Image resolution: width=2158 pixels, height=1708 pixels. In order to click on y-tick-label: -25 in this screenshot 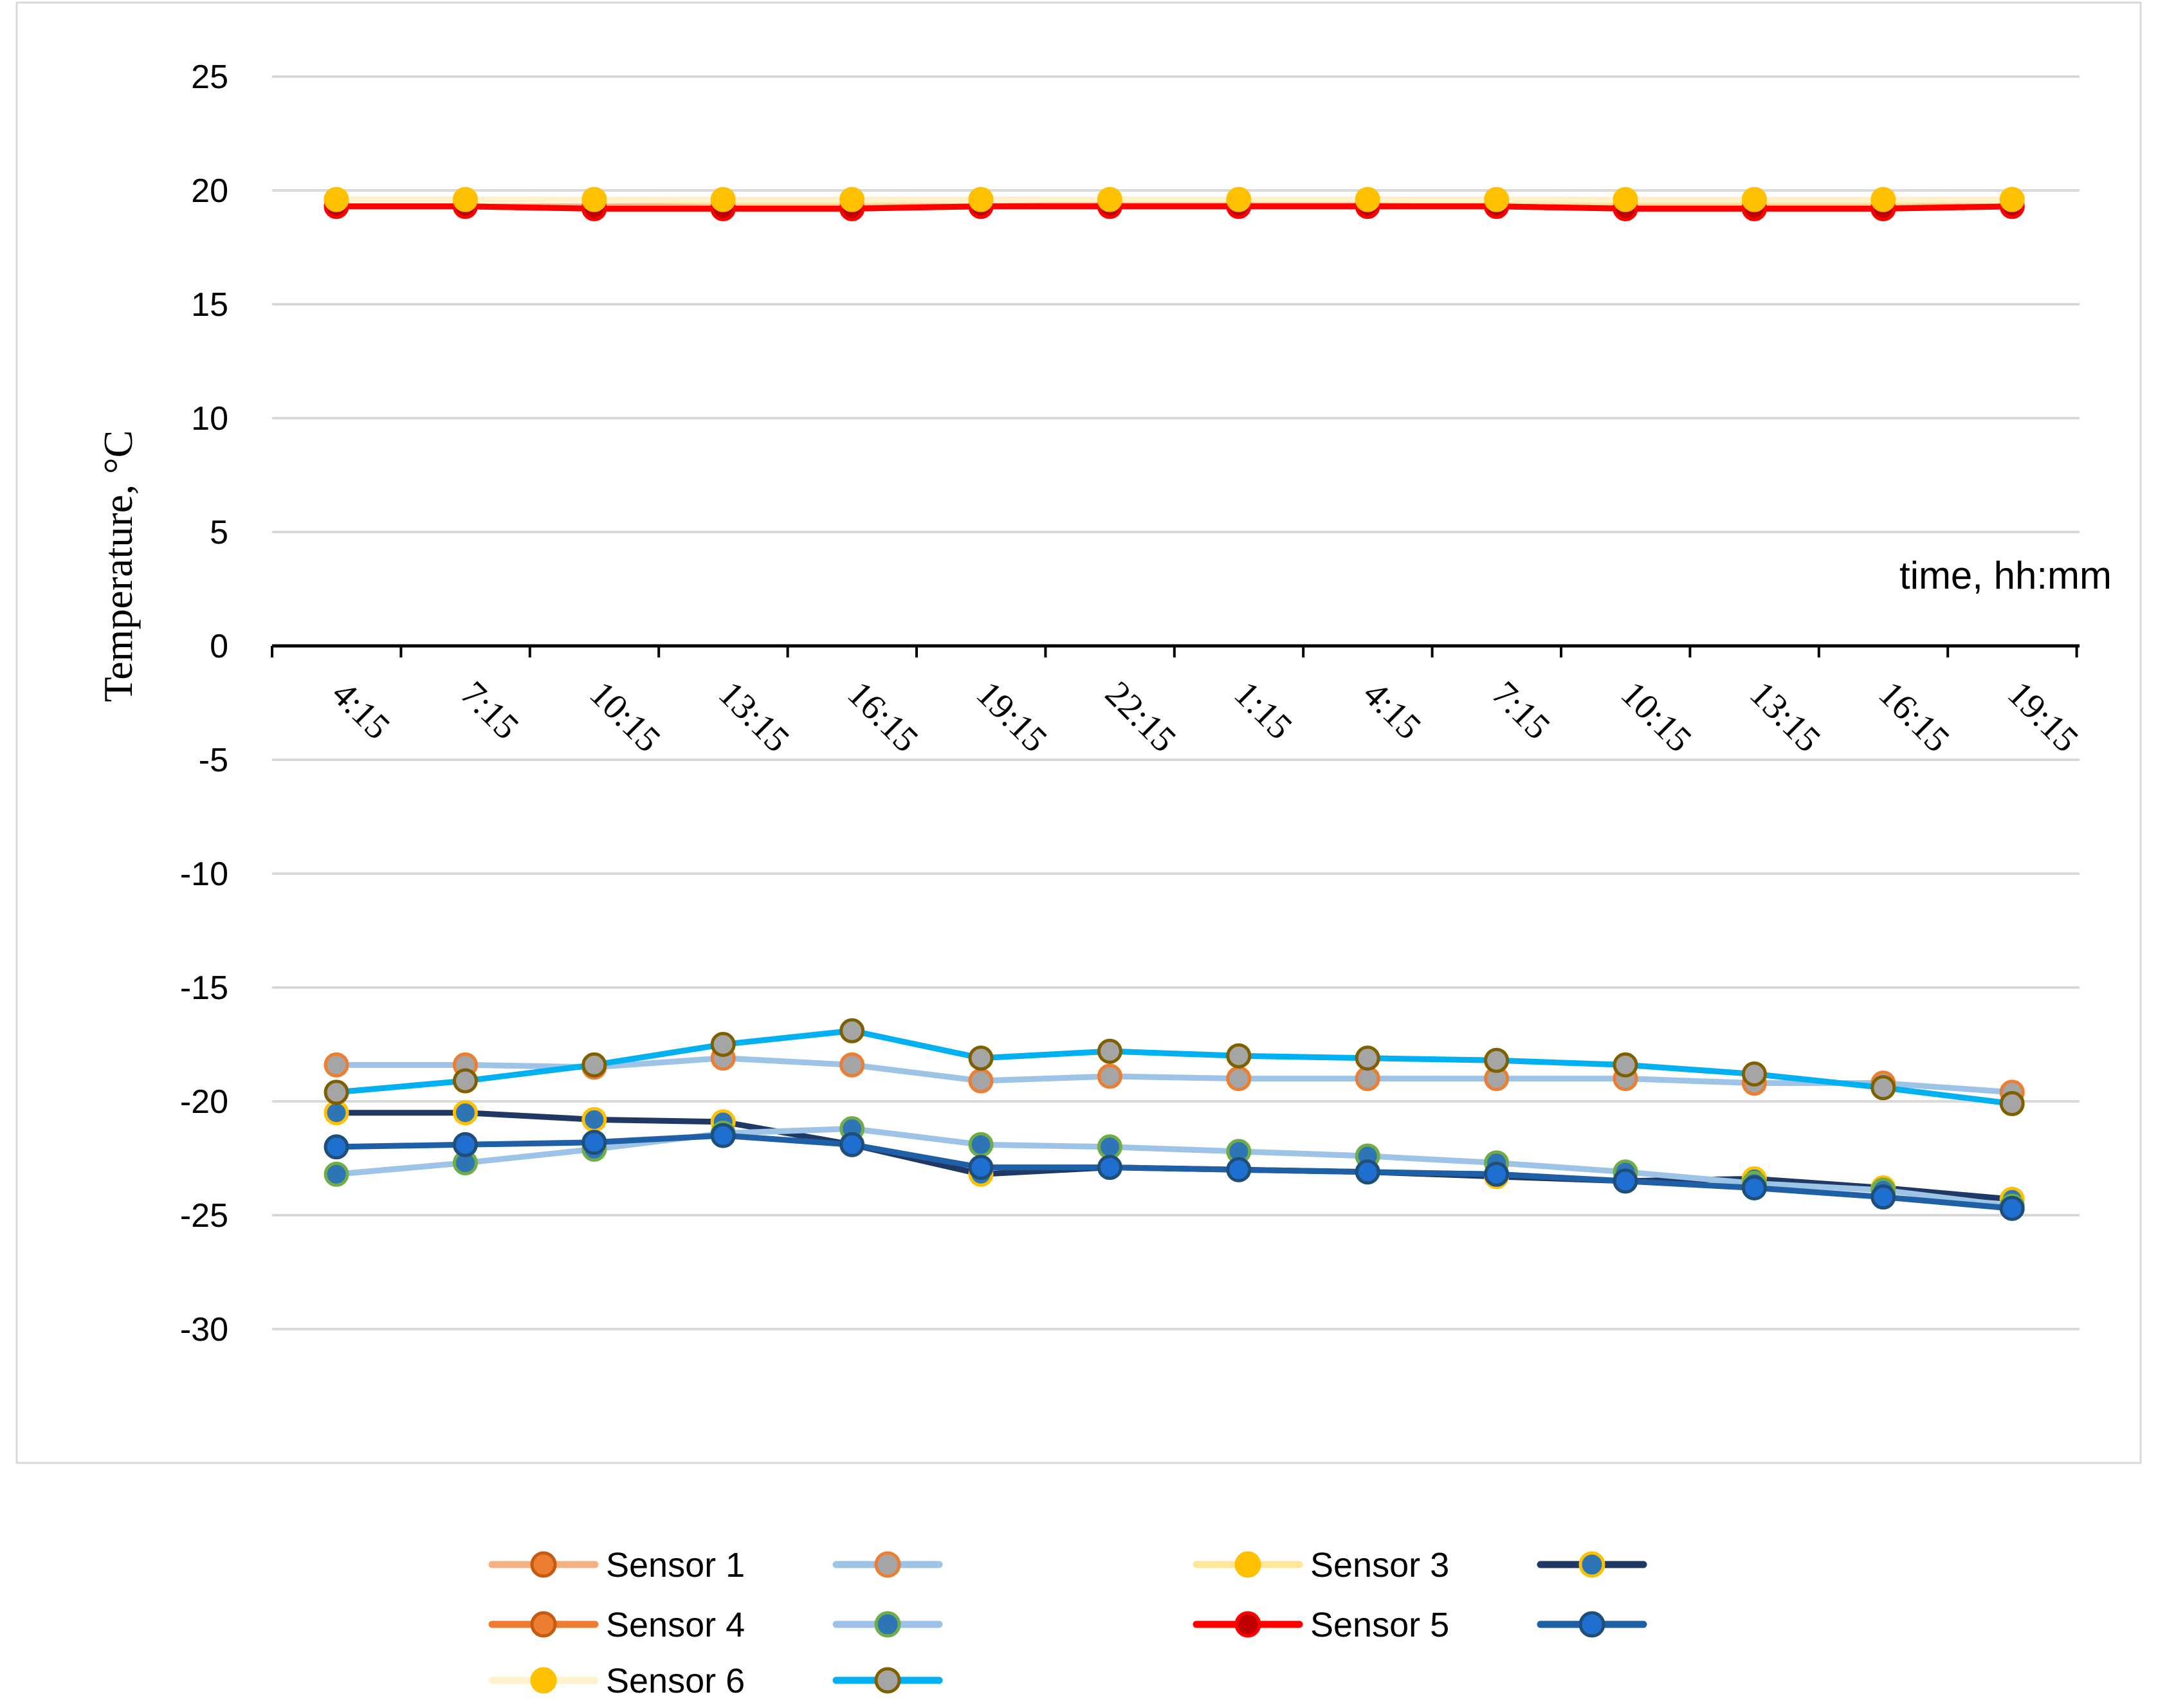, I will do `click(204, 1216)`.